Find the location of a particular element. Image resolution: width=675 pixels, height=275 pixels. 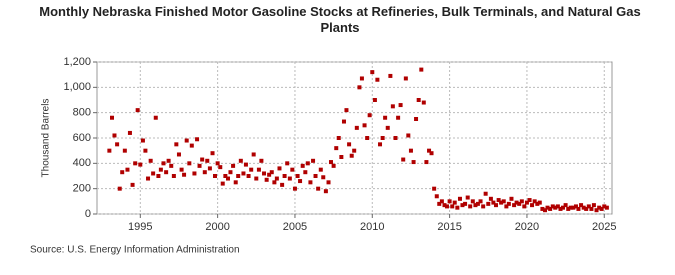

x-tick-label: 2010 is located at coordinates (372, 227).